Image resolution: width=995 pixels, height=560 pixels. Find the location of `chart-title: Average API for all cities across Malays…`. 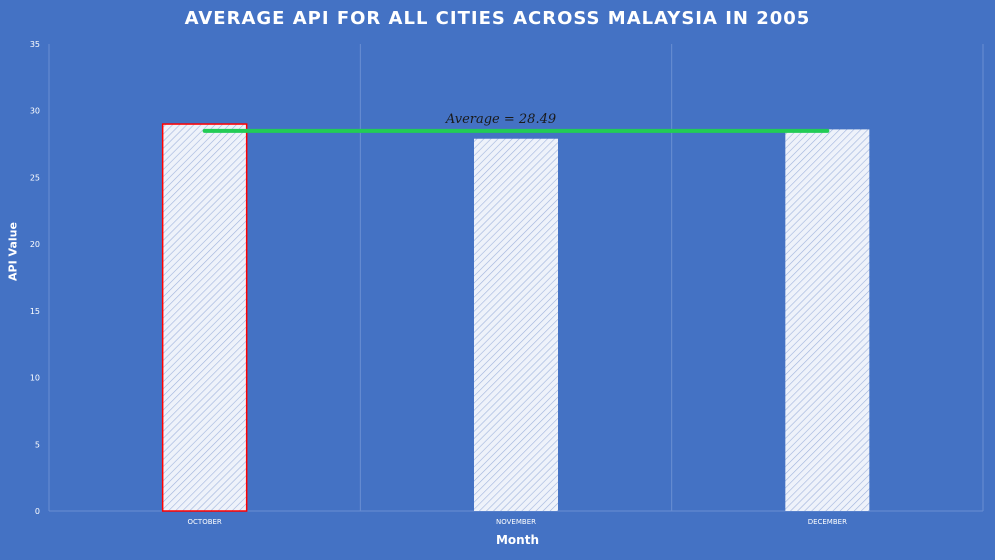

chart-title: Average API for all cities across Malays… is located at coordinates (497, 18).